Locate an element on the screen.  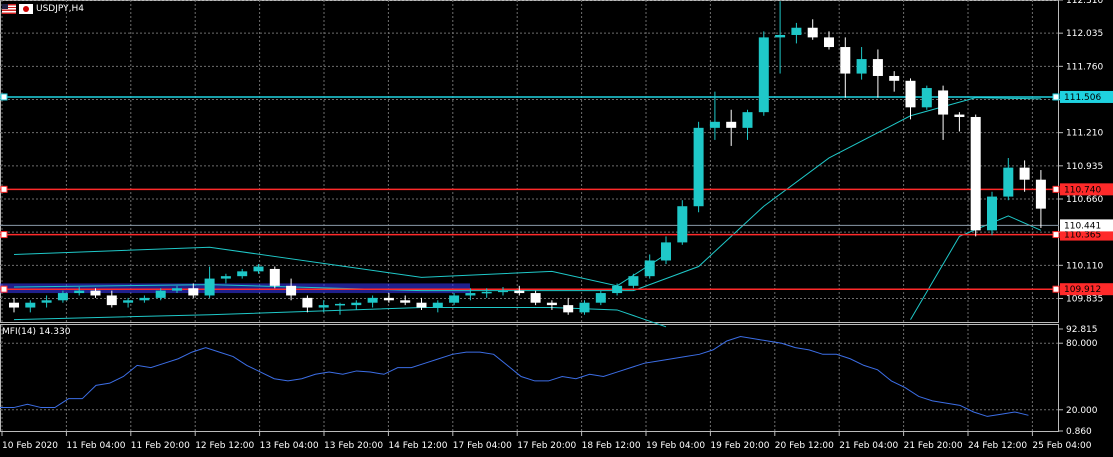
chart-header: USDJPY,H4 is located at coordinates (43, 9).